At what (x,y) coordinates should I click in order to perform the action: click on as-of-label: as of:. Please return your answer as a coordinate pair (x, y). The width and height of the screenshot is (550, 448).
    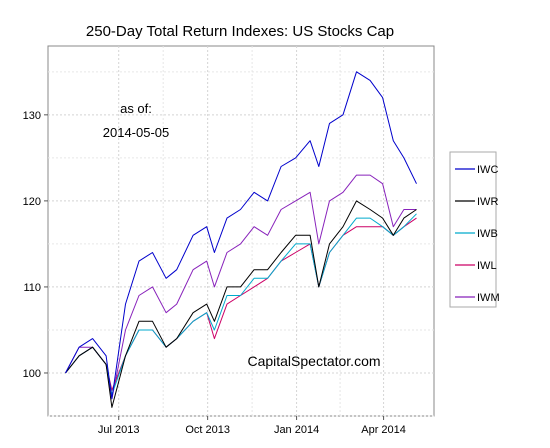
    Looking at the image, I should click on (136, 108).